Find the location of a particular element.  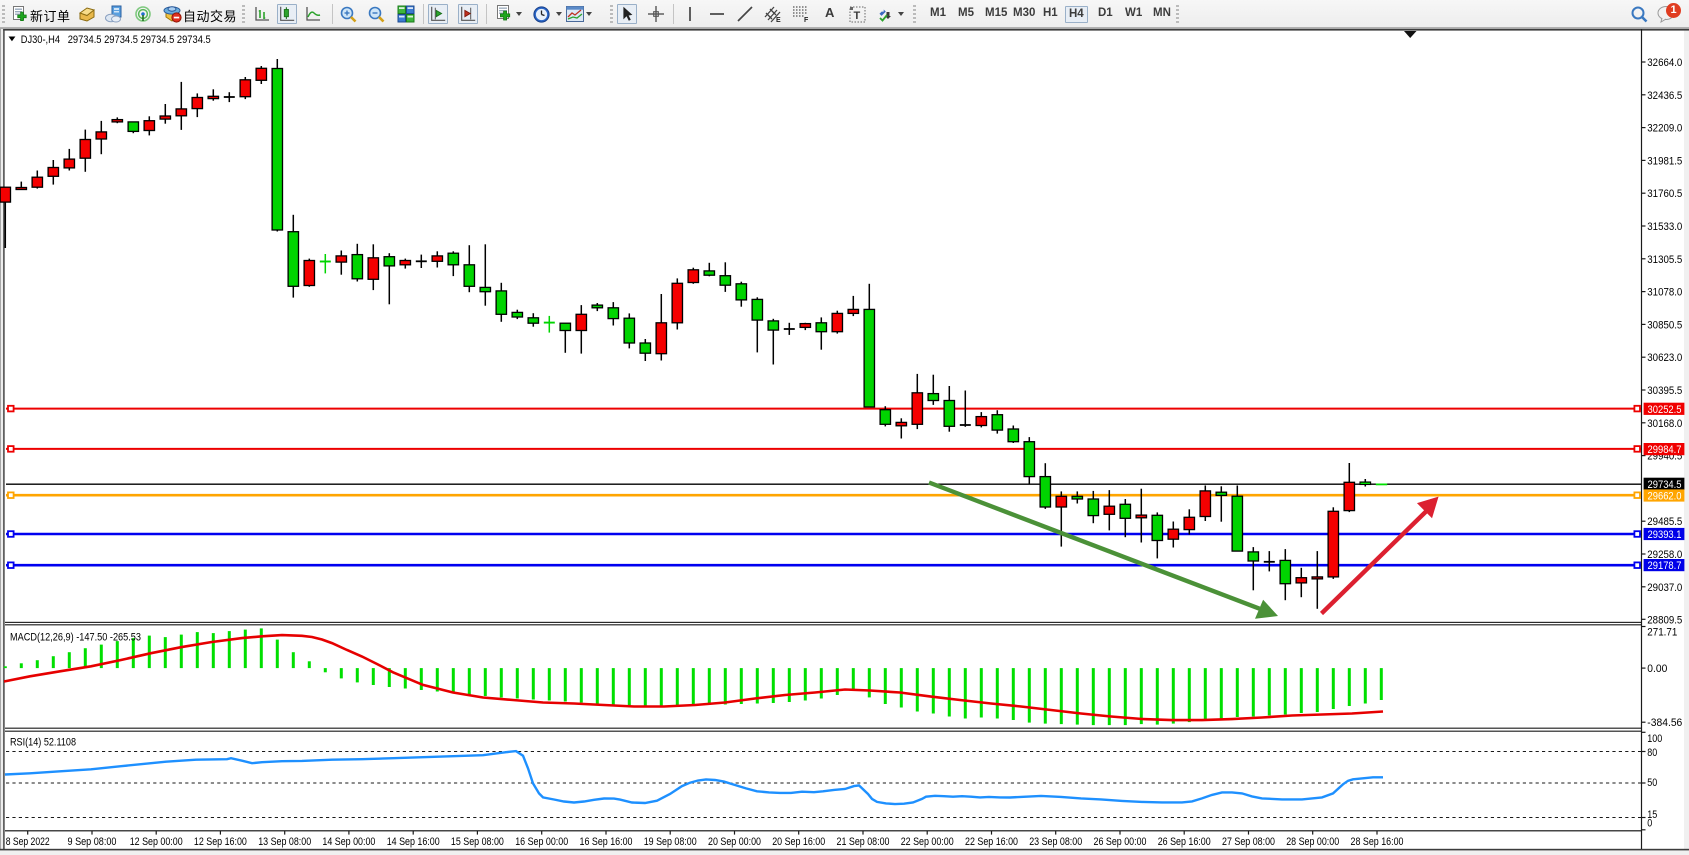

svg-text: 16 Sep 16:00 is located at coordinates (606, 842).